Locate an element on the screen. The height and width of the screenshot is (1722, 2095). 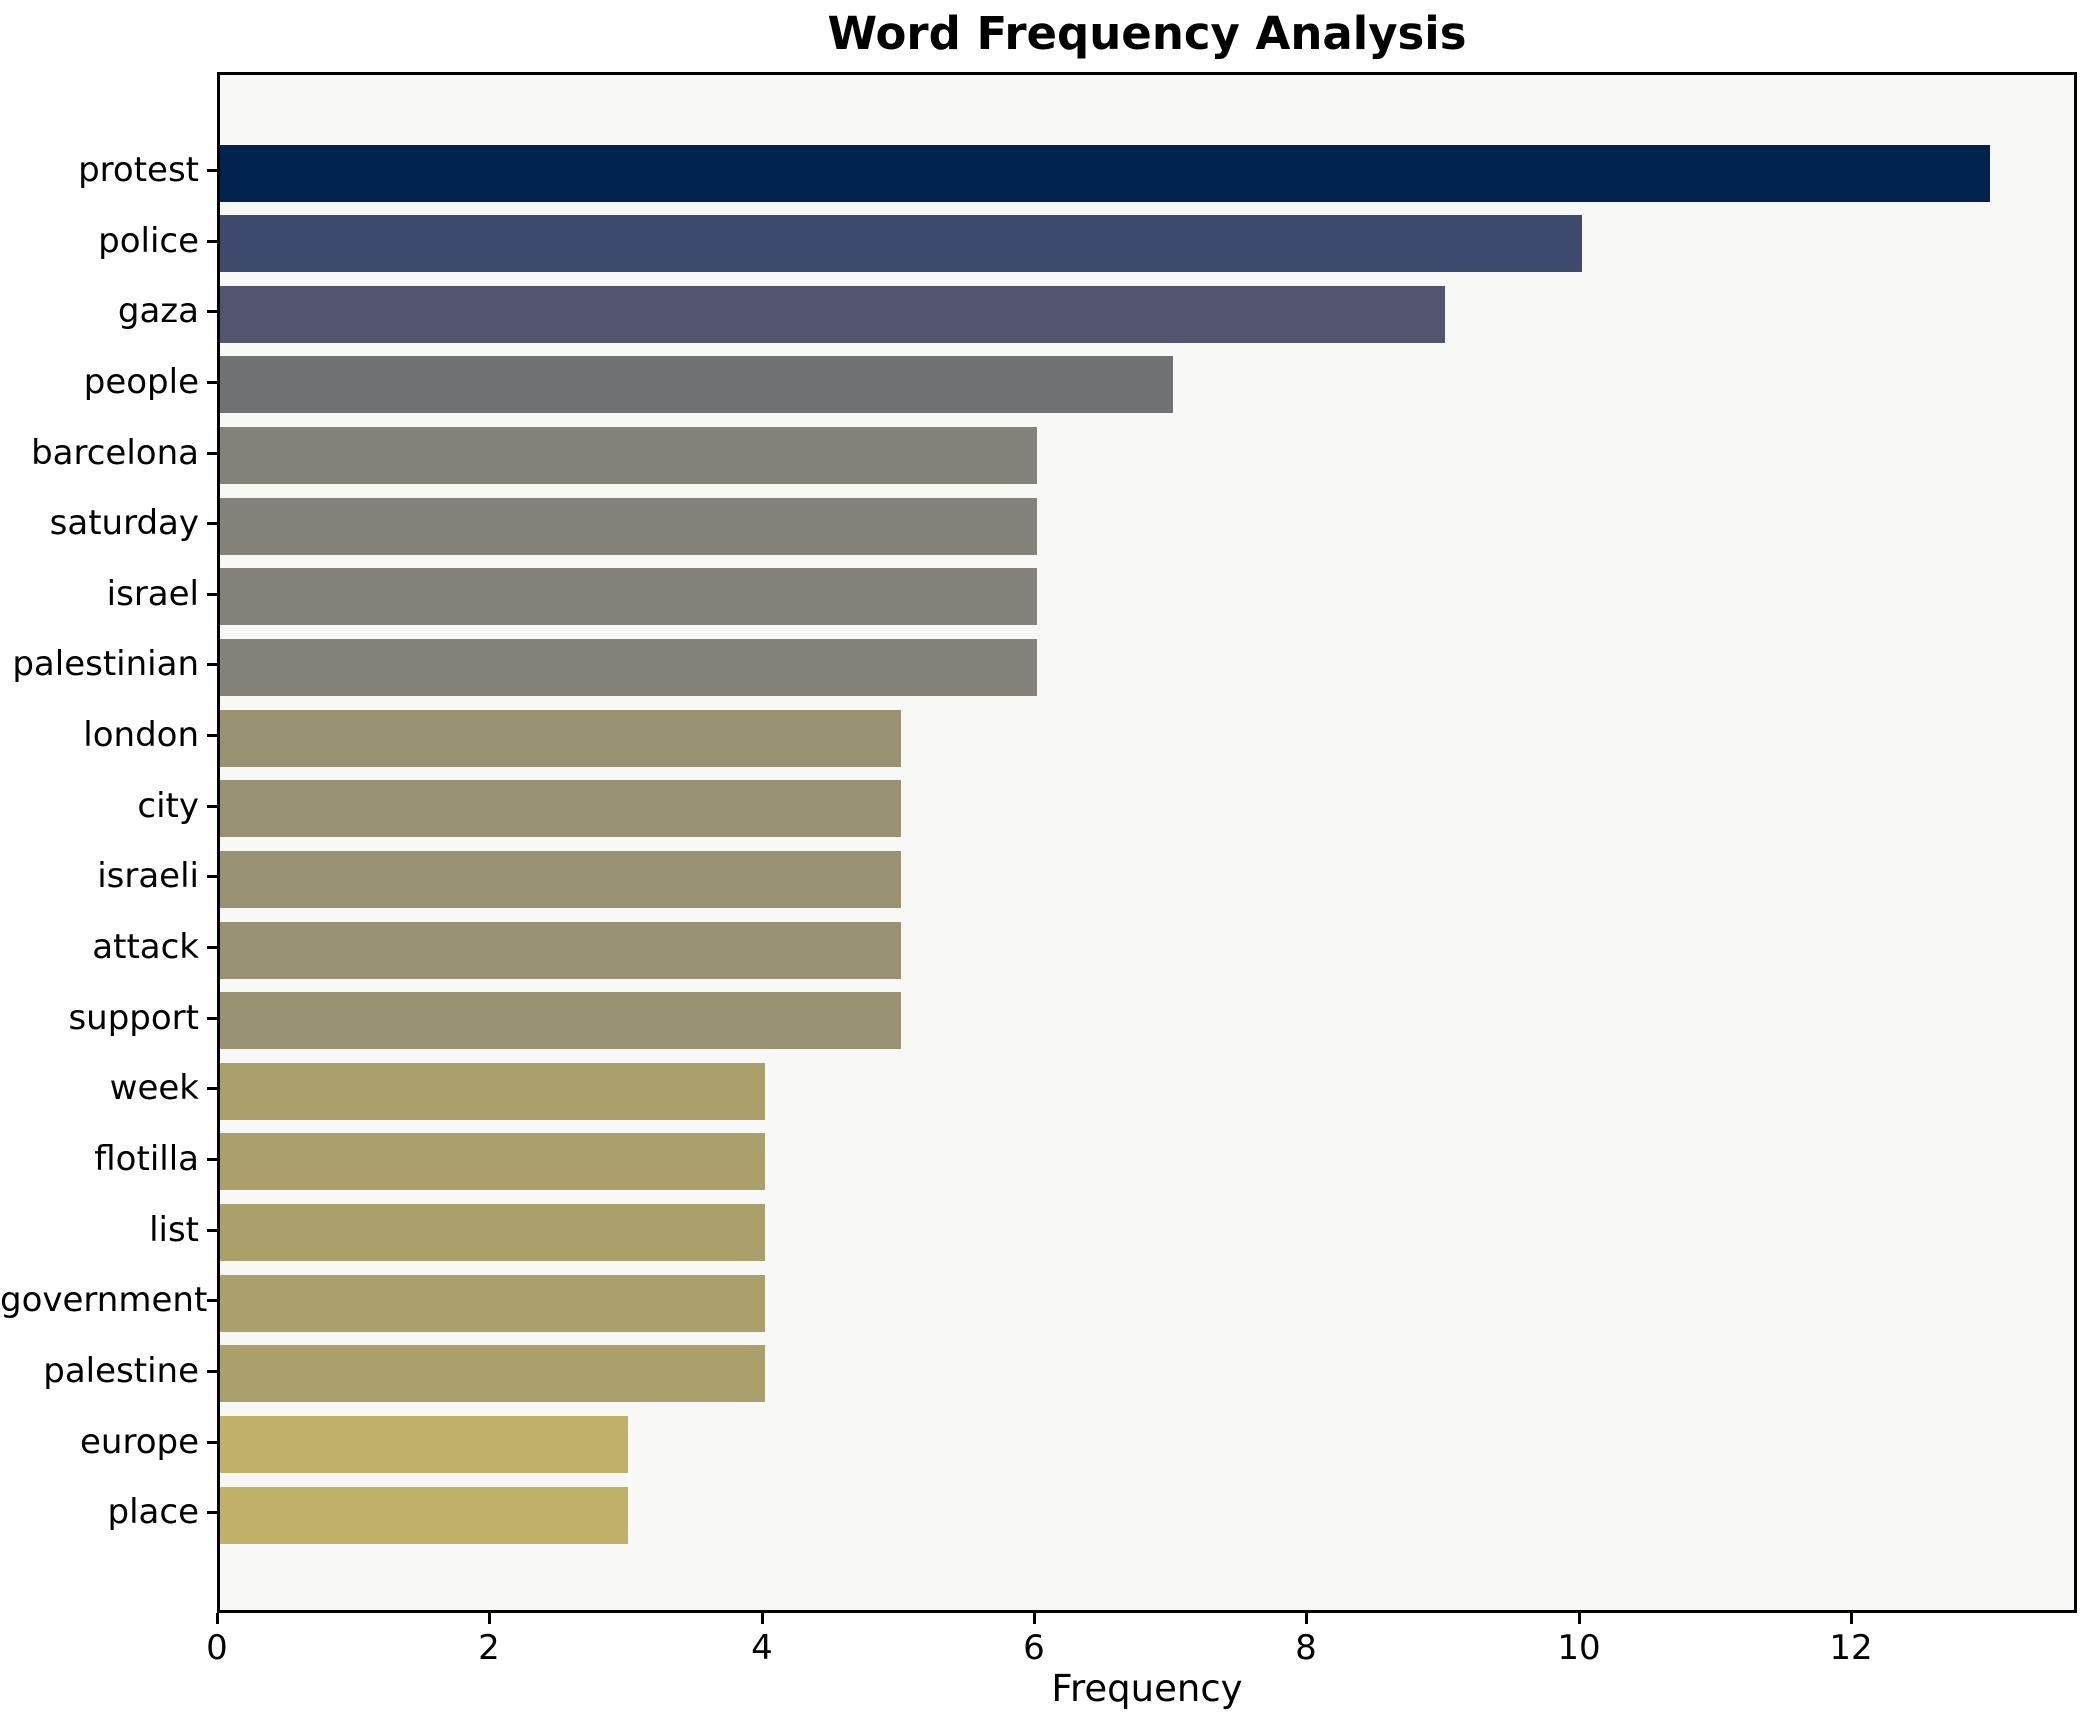
bar-europe is located at coordinates (424, 1444).